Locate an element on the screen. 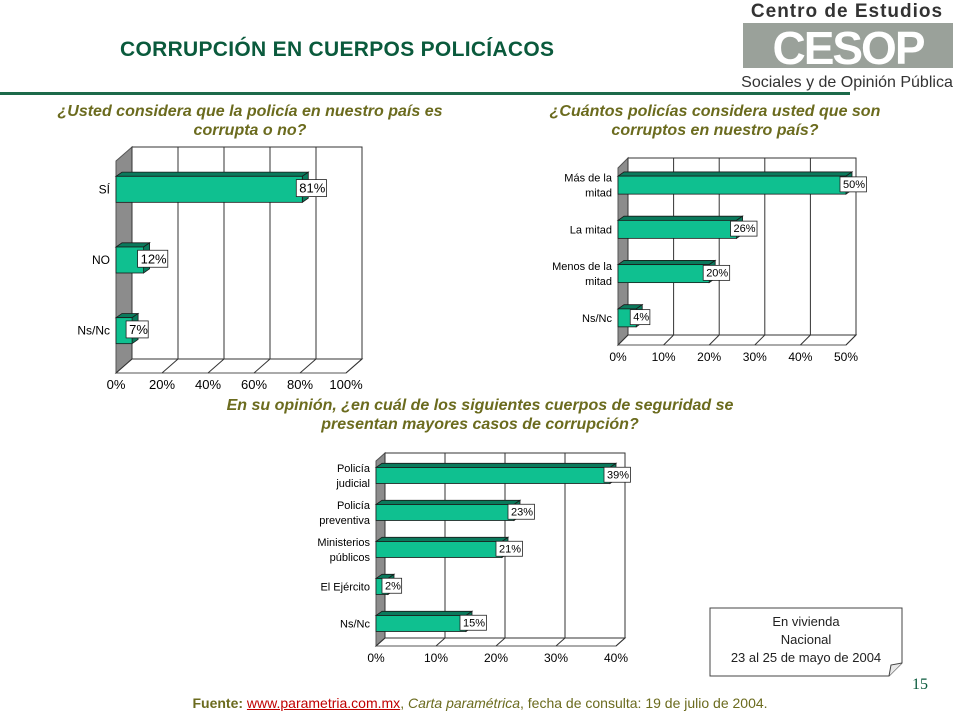  logo-top-text: Centro de Estudios is located at coordinates (847, 11).